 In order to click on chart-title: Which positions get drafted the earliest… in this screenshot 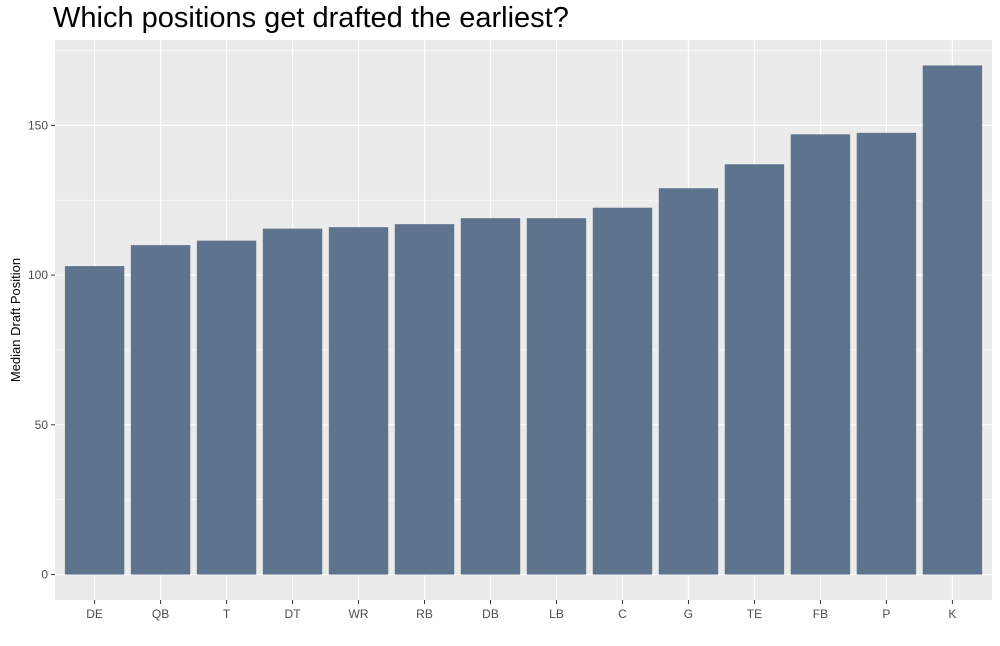, I will do `click(311, 18)`.